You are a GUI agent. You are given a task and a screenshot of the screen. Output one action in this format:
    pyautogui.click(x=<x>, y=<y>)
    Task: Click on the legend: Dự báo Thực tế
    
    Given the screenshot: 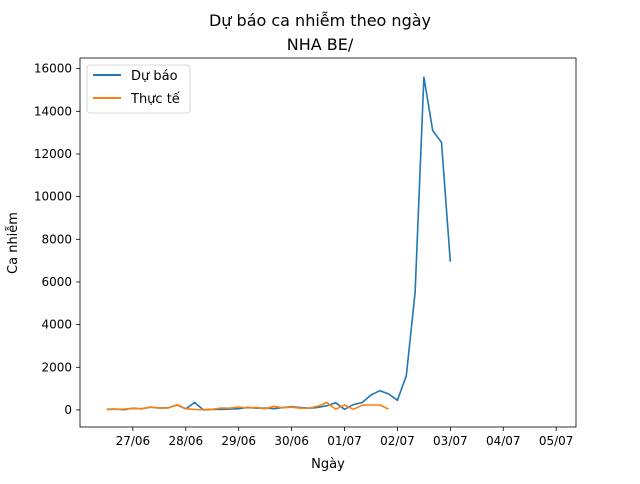 What is the action you would take?
    pyautogui.click(x=138, y=89)
    